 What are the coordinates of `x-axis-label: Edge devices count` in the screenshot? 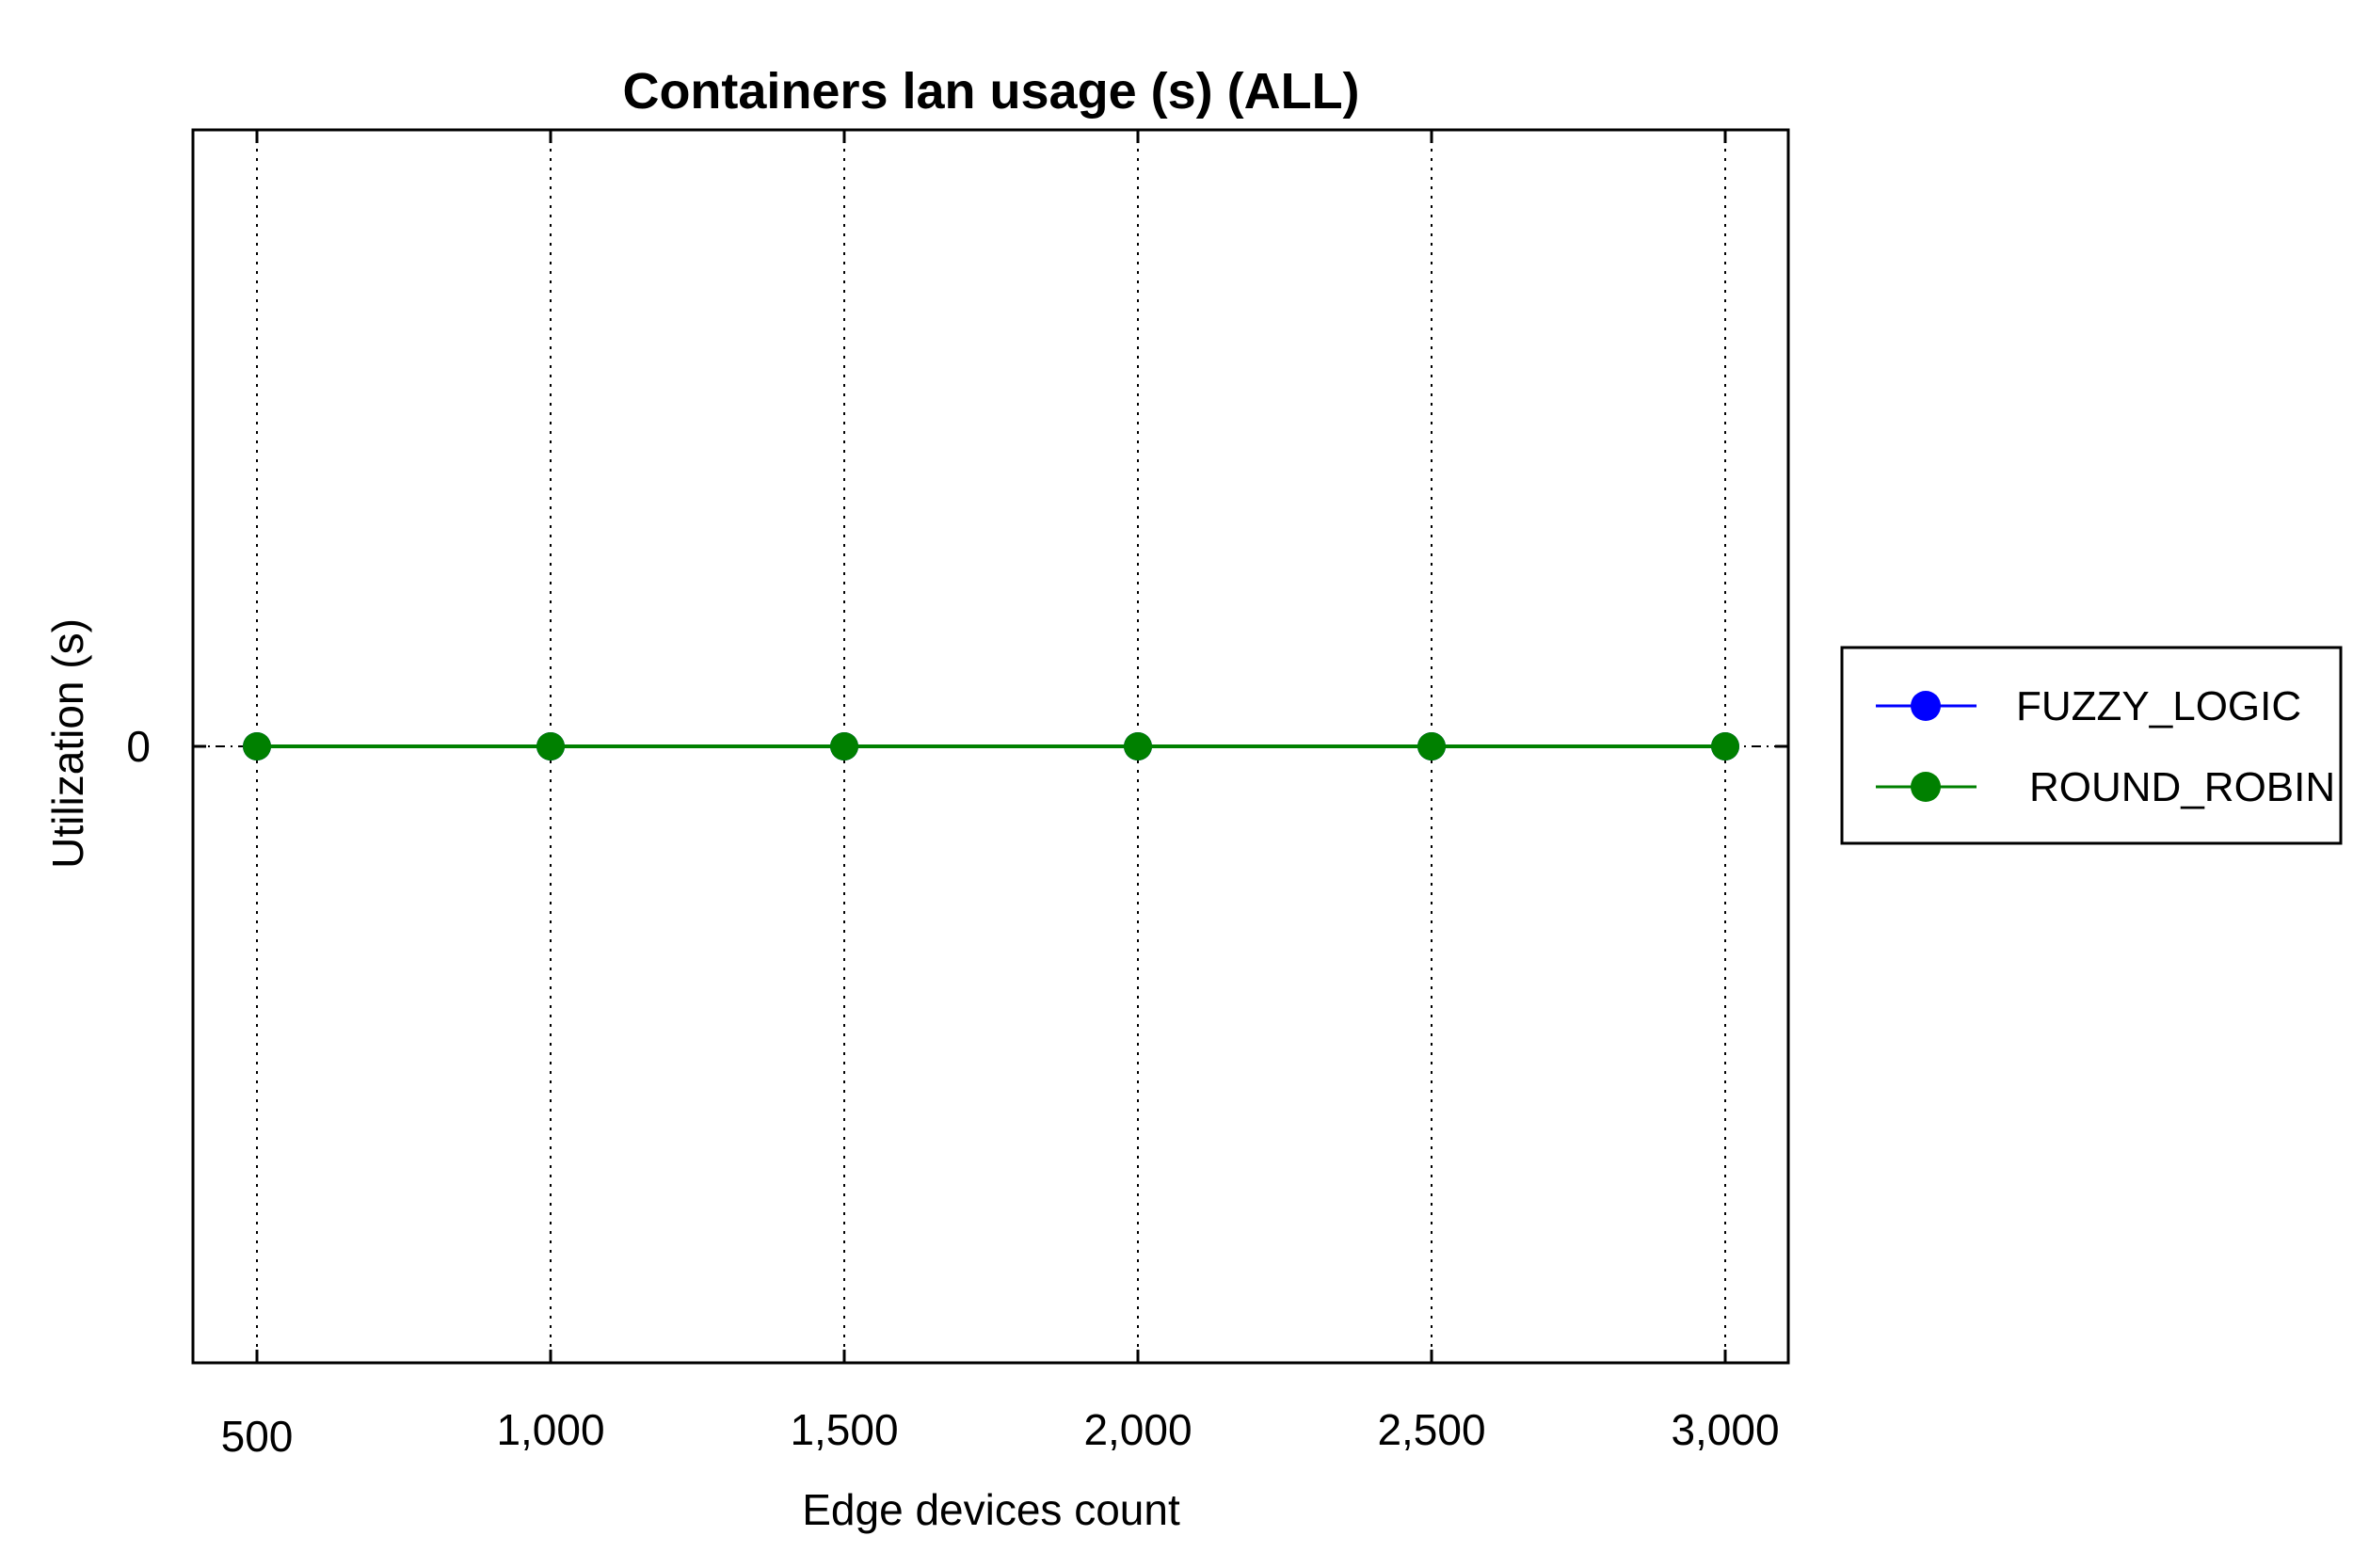 It's located at (991, 1509).